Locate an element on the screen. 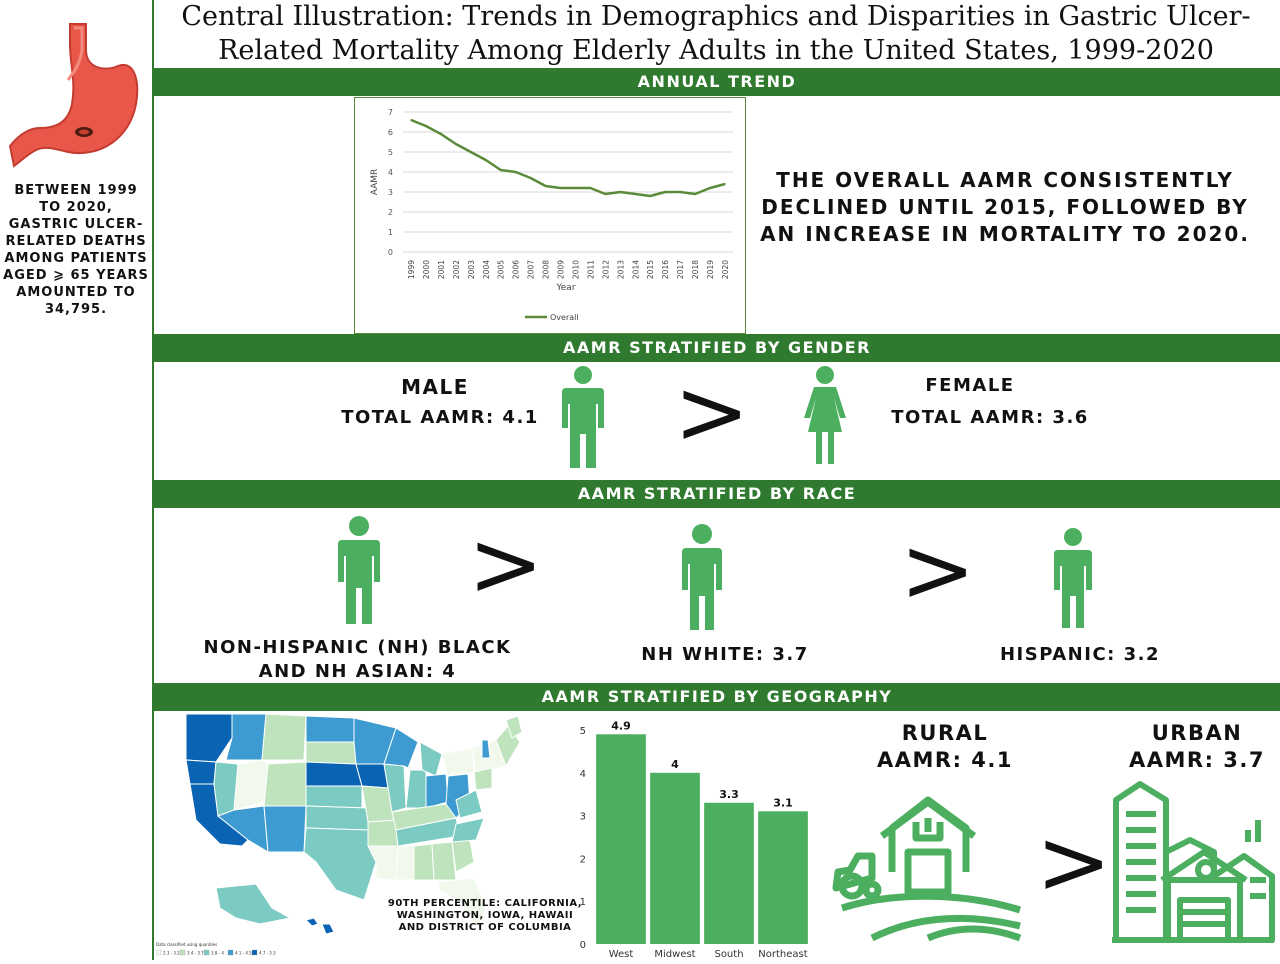 The width and height of the screenshot is (1280, 964). bar-value-label: 4 is located at coordinates (675, 764).